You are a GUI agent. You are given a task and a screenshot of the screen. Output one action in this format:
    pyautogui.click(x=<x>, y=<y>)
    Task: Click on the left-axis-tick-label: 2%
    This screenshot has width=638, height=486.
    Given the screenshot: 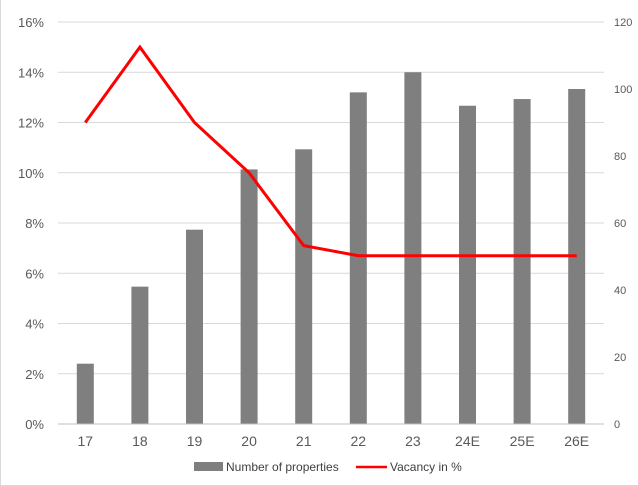 What is the action you would take?
    pyautogui.click(x=34, y=374)
    